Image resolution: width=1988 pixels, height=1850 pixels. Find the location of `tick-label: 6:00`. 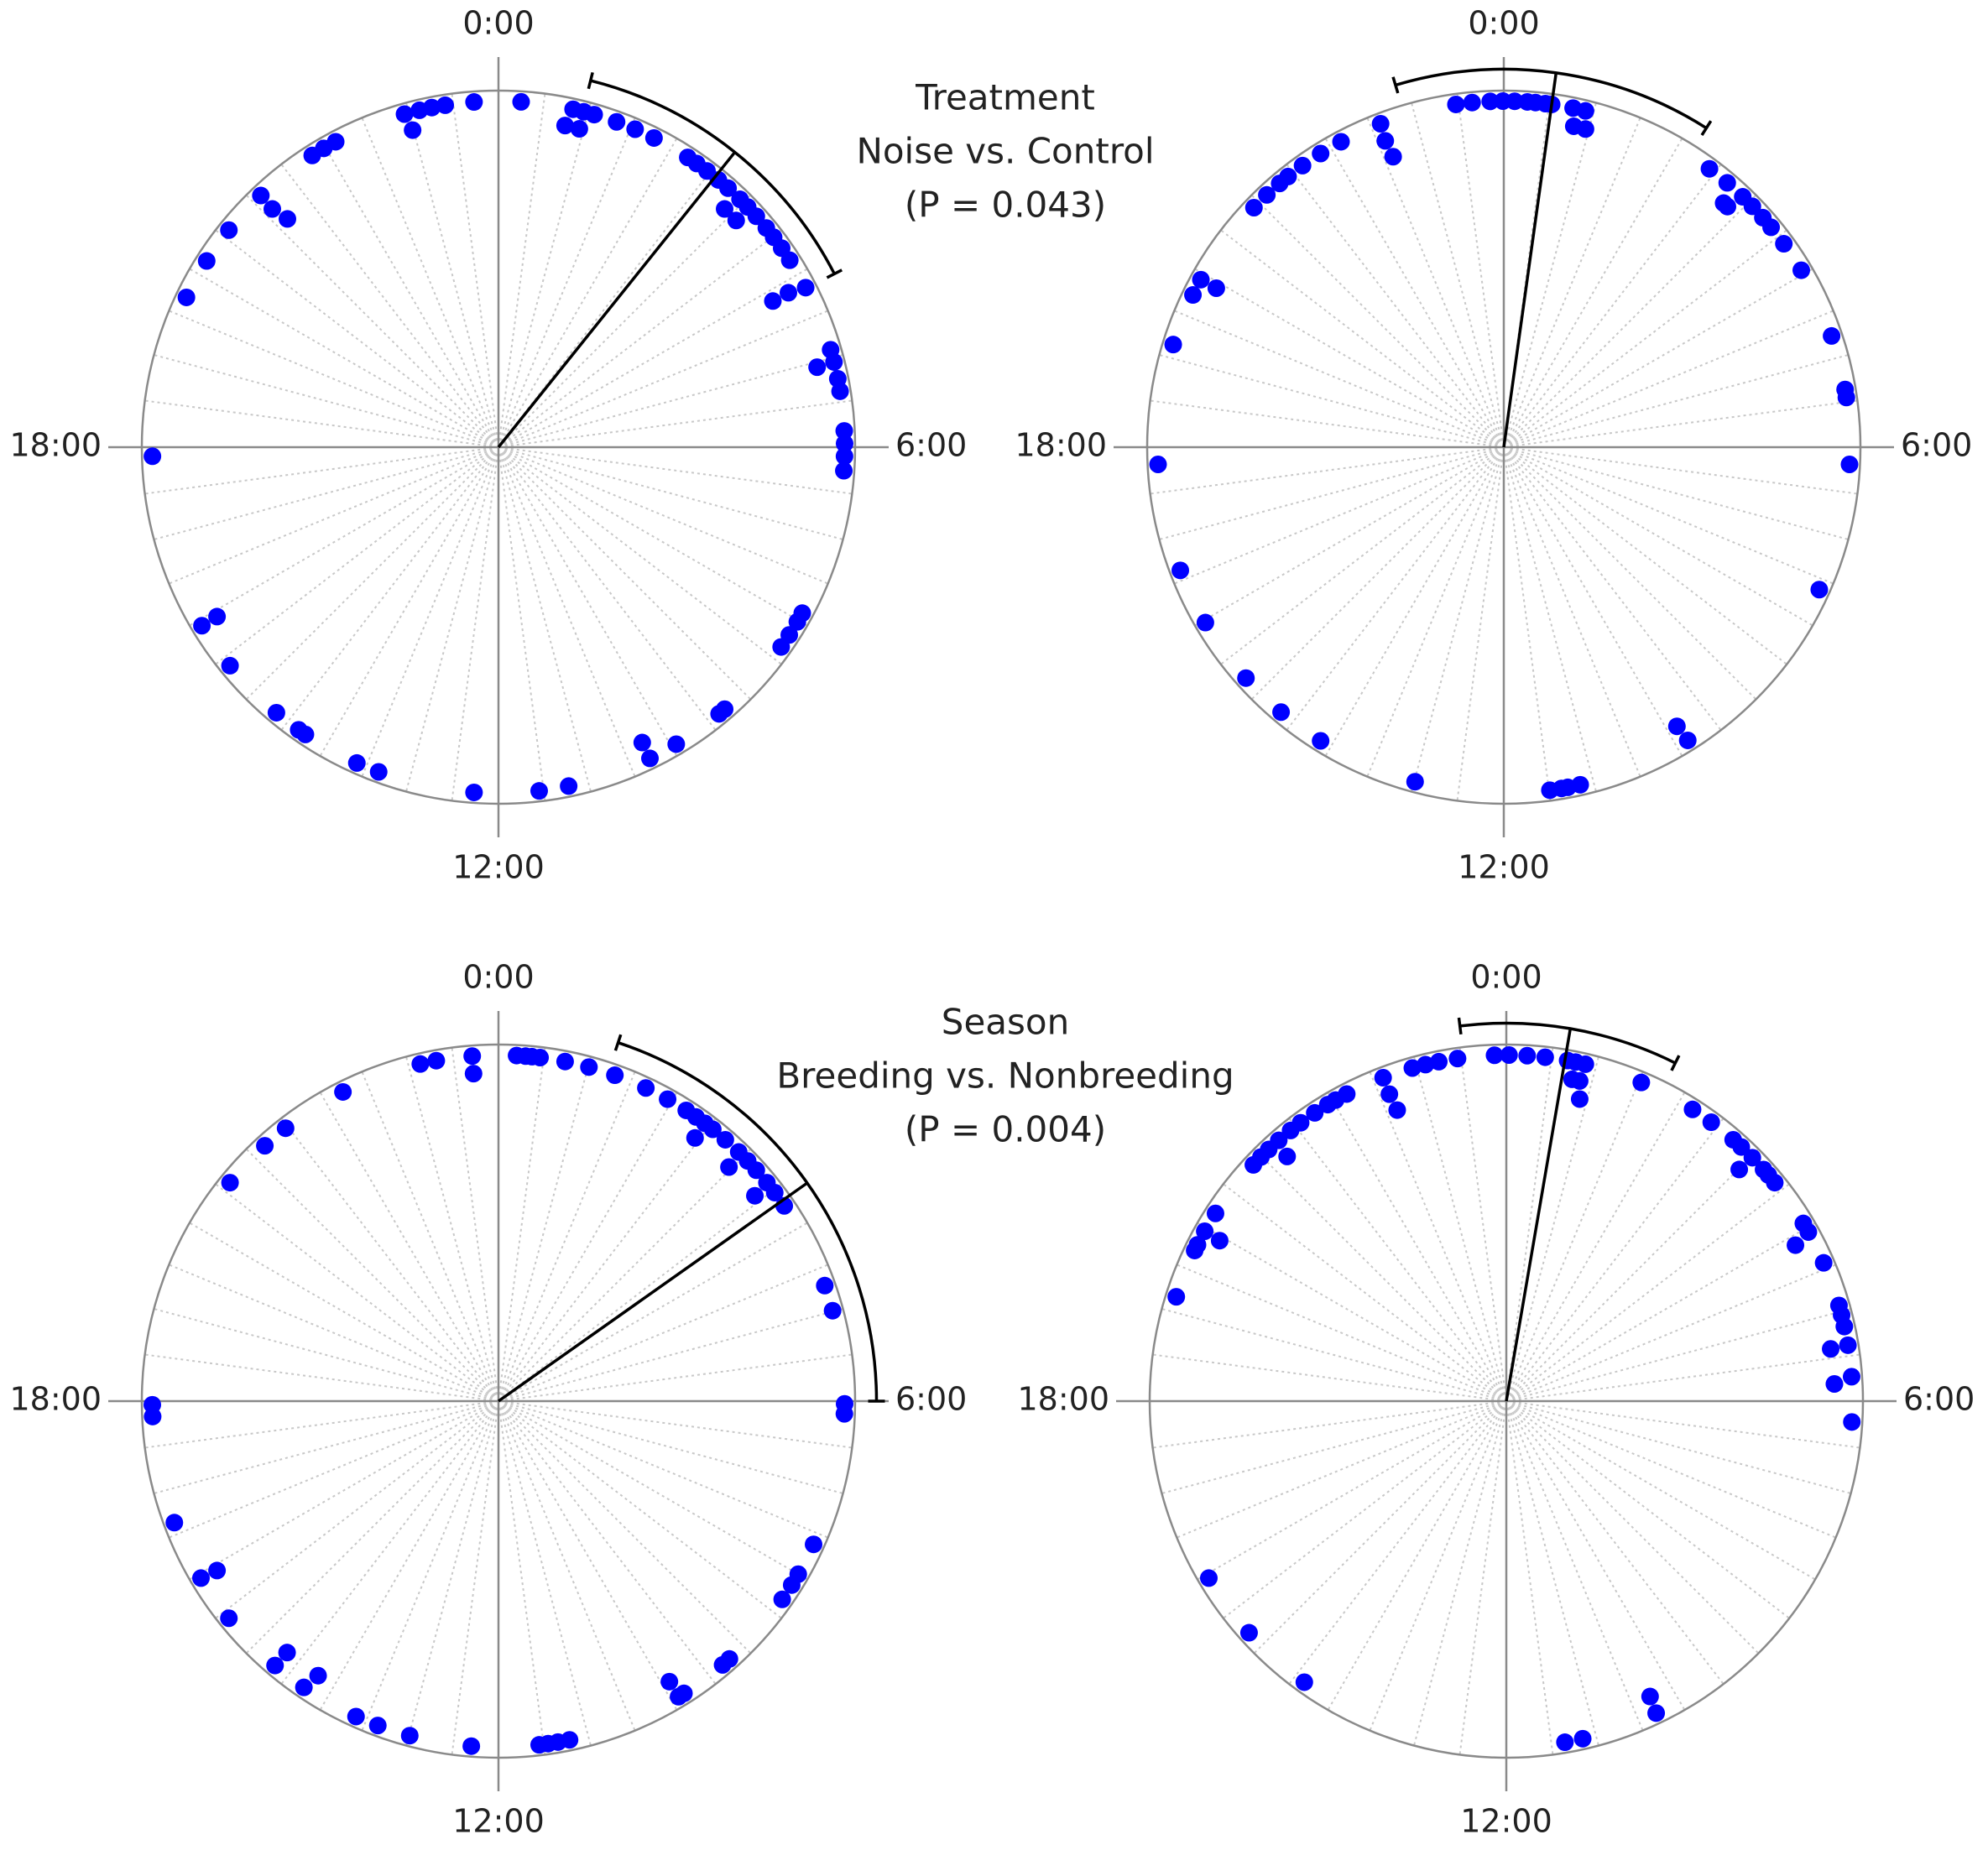

tick-label: 6:00 is located at coordinates (1937, 446).